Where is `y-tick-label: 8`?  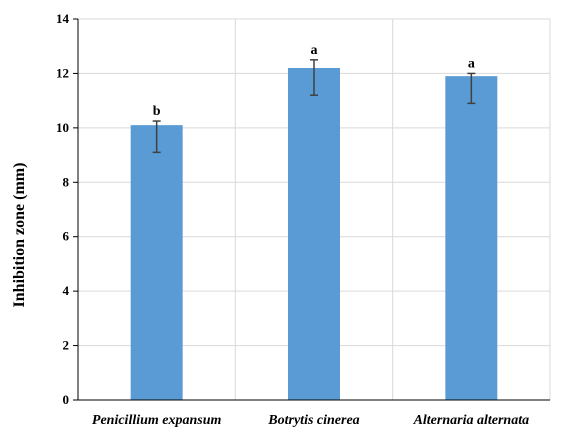 y-tick-label: 8 is located at coordinates (66, 181).